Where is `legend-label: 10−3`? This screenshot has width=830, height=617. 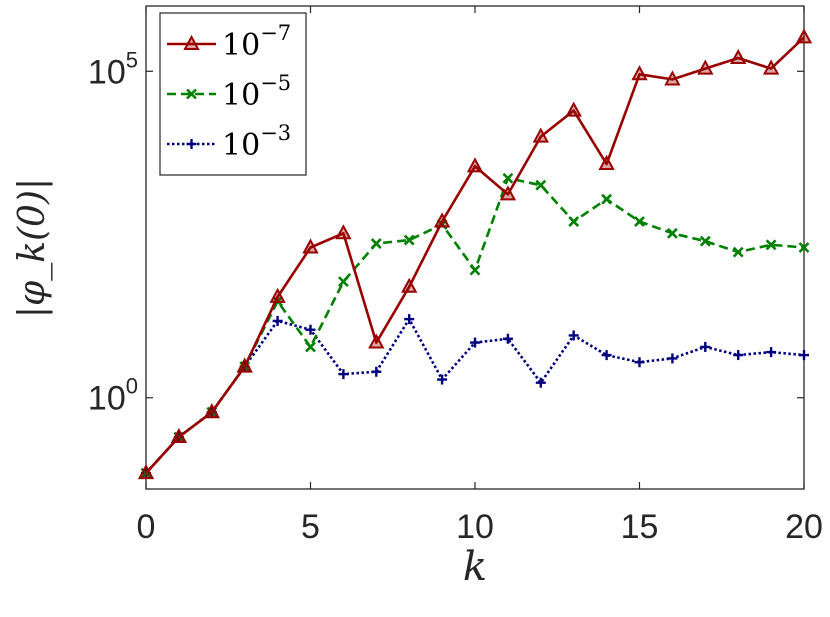 legend-label: 10−3 is located at coordinates (256, 142).